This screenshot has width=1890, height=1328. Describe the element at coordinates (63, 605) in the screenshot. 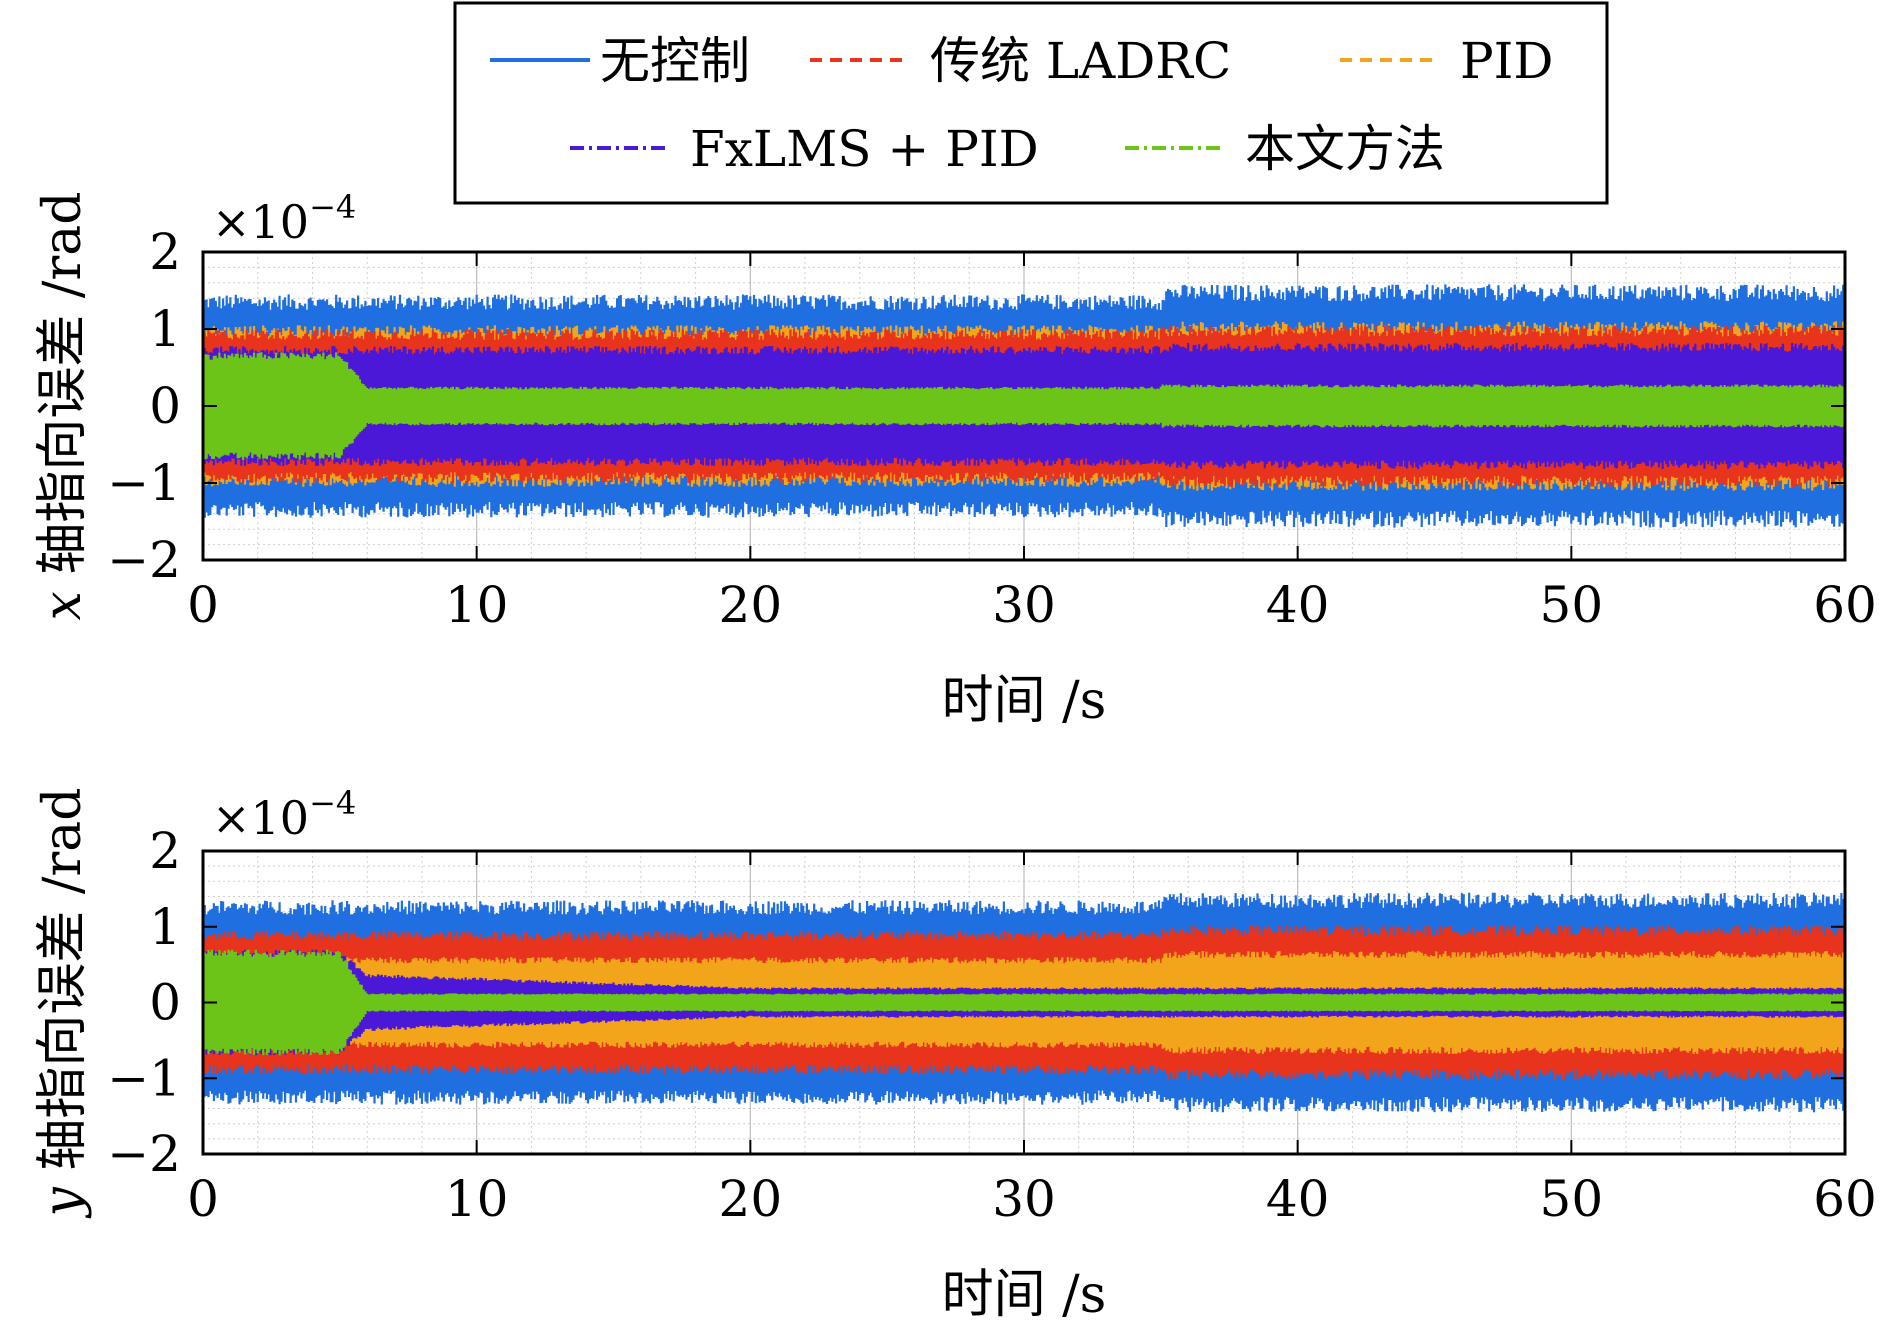

I see `y-axis-variable: x` at that location.